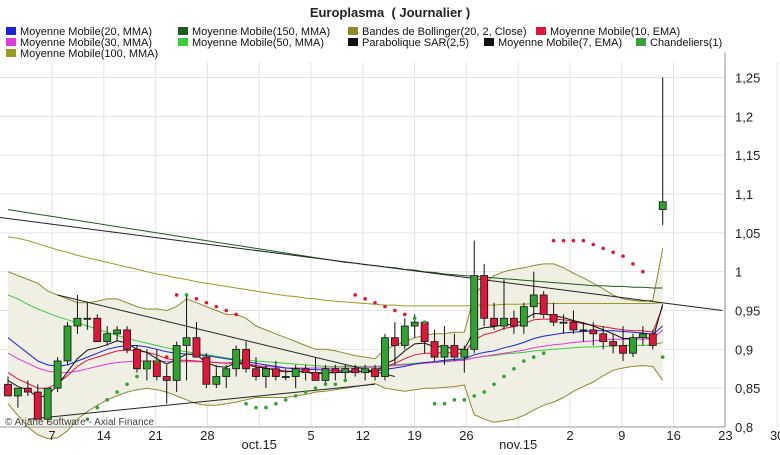  Describe the element at coordinates (414, 435) in the screenshot. I see `x-tick-label: 19` at that location.